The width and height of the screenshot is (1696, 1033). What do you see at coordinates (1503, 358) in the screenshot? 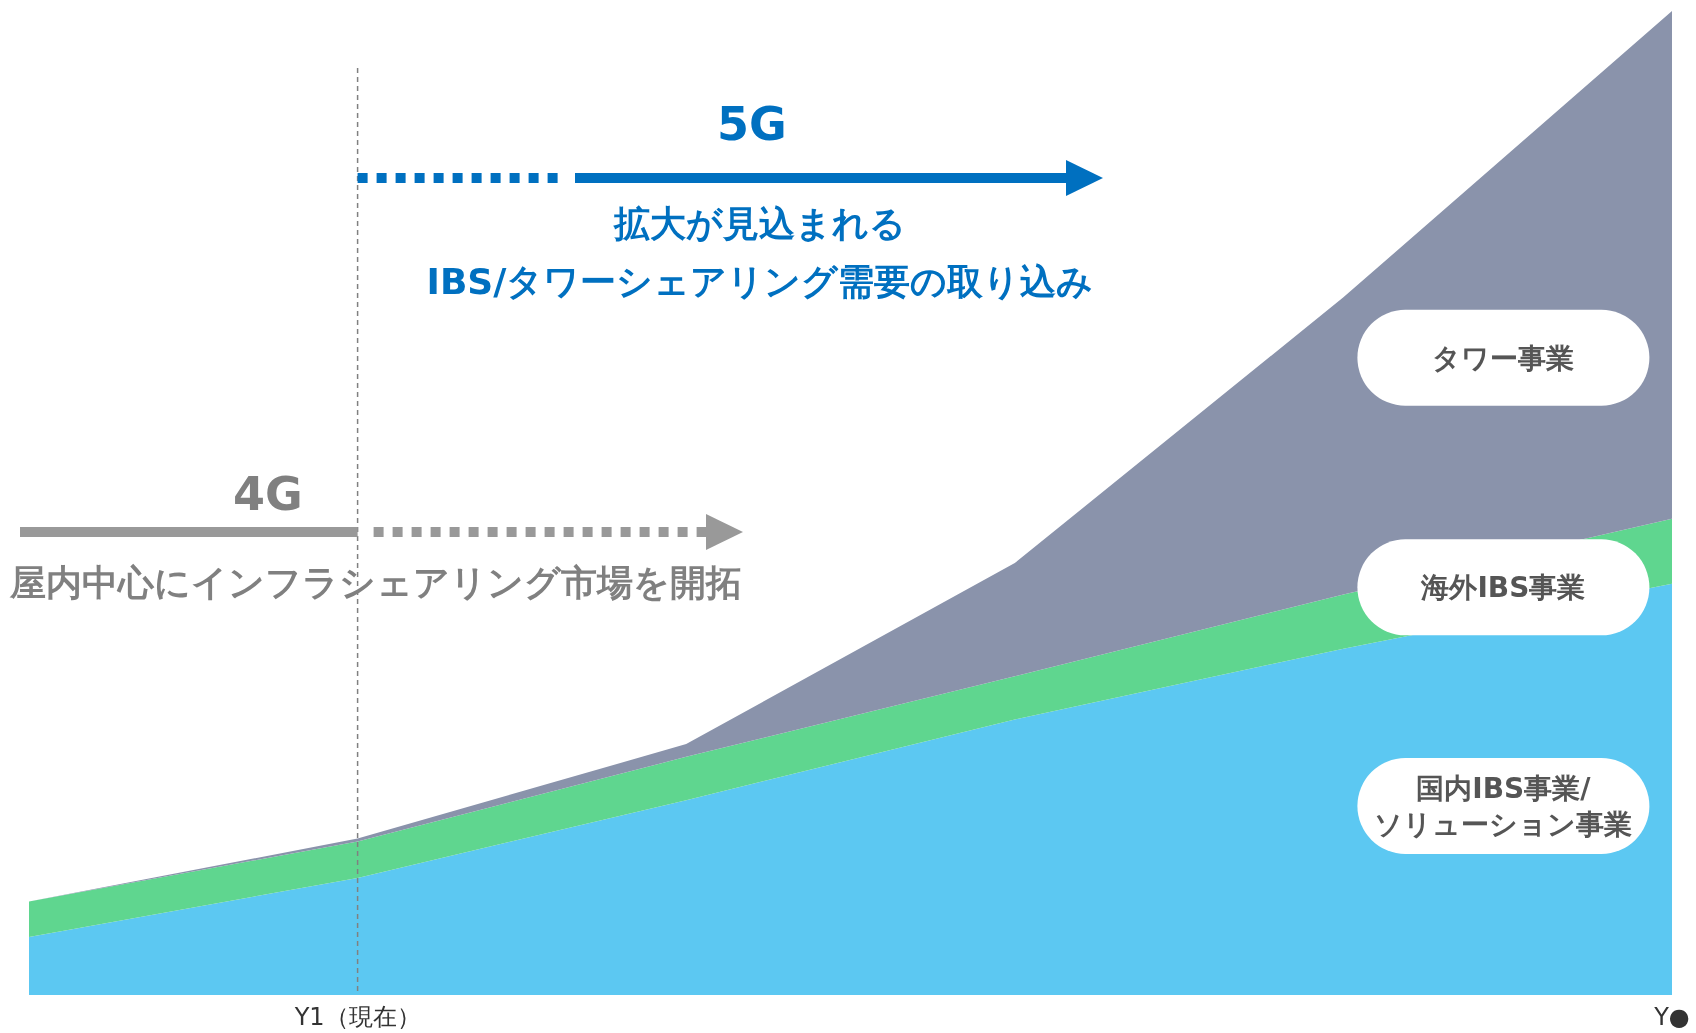
I see `series-label: タワー事業` at bounding box center [1503, 358].